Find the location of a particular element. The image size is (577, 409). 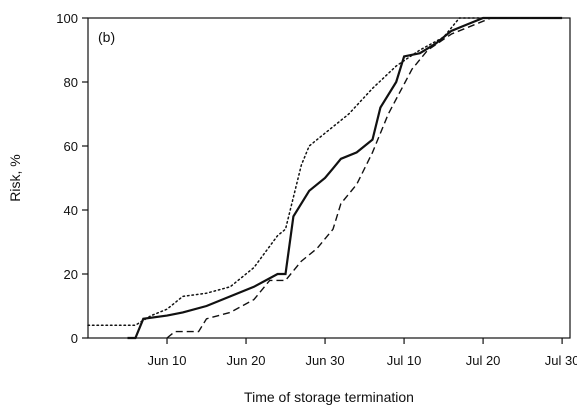

x-tick-label: Jul 10 is located at coordinates (404, 360).